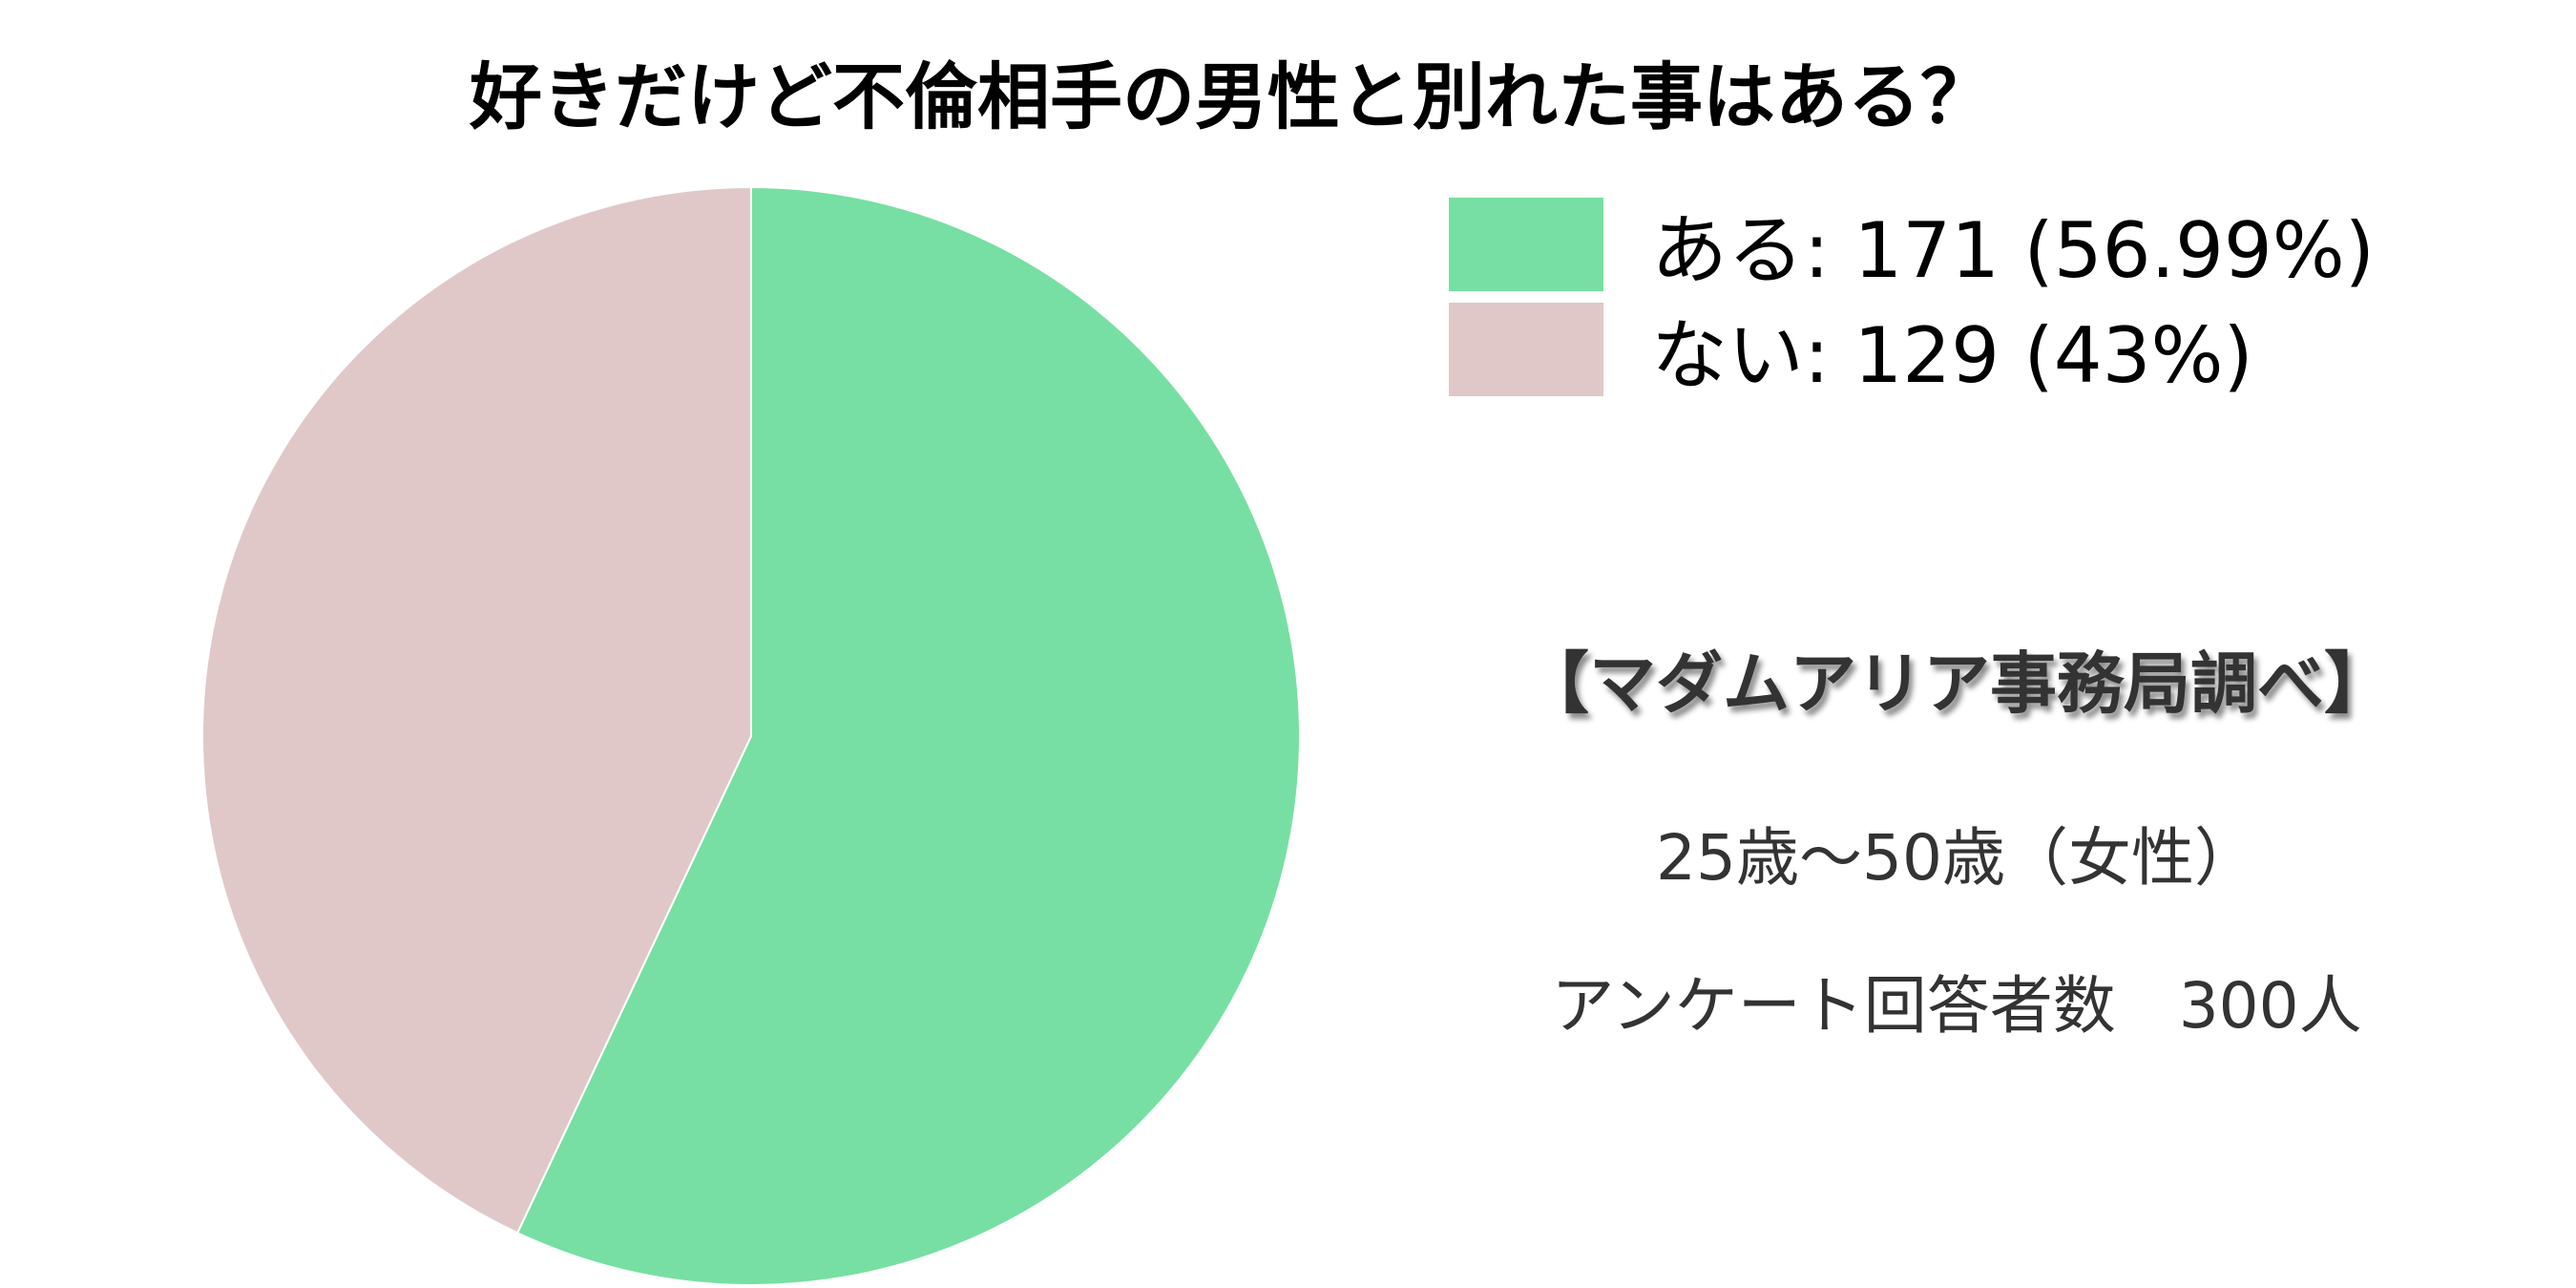  Describe the element at coordinates (1956, 858) in the screenshot. I see `age-range-note: 25歳～50歳（女性）` at that location.